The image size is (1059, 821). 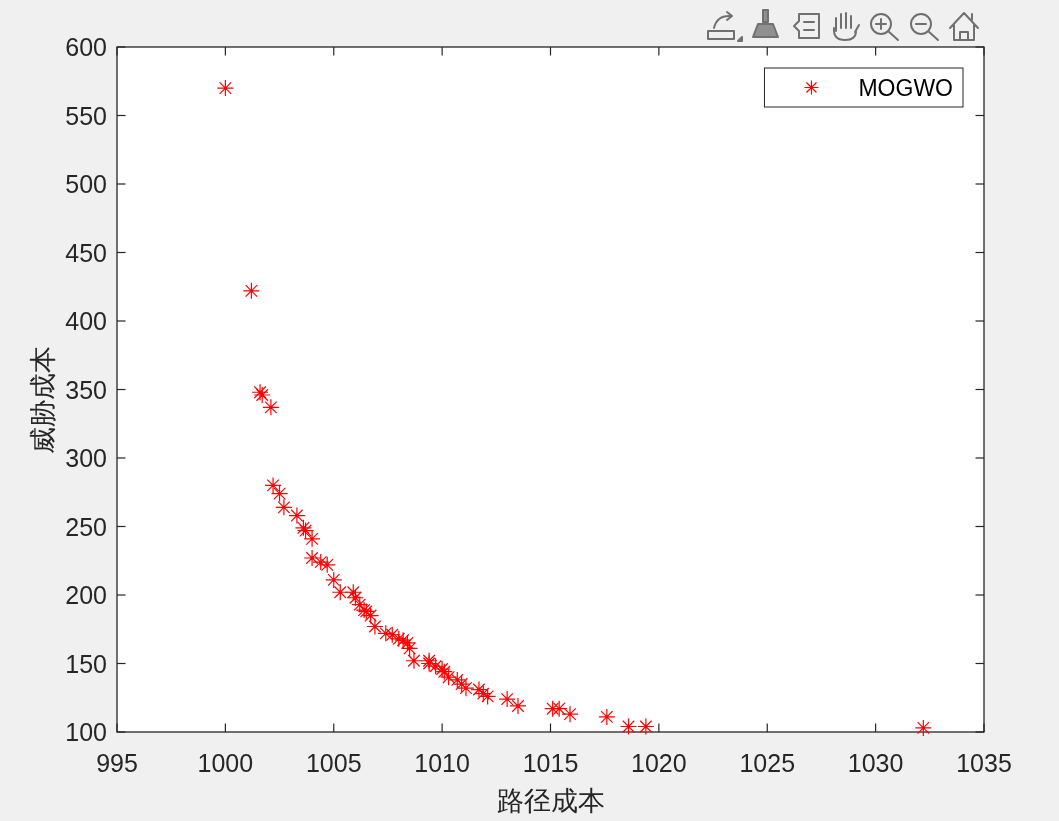 I want to click on ytick-label: 450, so click(x=86, y=252).